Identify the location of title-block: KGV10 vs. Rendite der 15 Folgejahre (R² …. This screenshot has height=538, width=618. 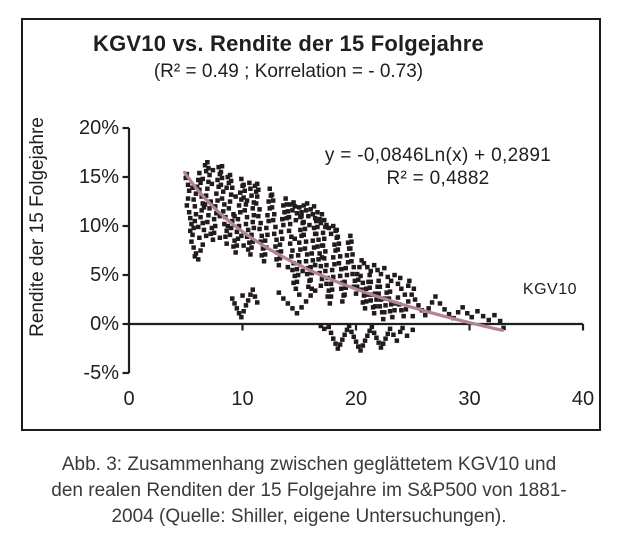
(311, 57).